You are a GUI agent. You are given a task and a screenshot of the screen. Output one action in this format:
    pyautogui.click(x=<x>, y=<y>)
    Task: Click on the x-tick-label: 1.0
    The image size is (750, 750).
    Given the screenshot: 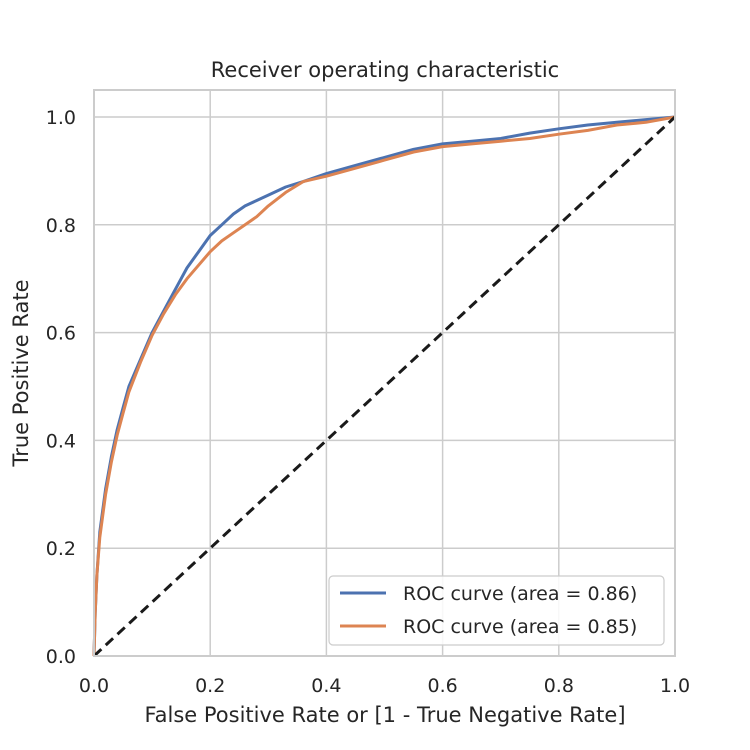 What is the action you would take?
    pyautogui.click(x=675, y=686)
    